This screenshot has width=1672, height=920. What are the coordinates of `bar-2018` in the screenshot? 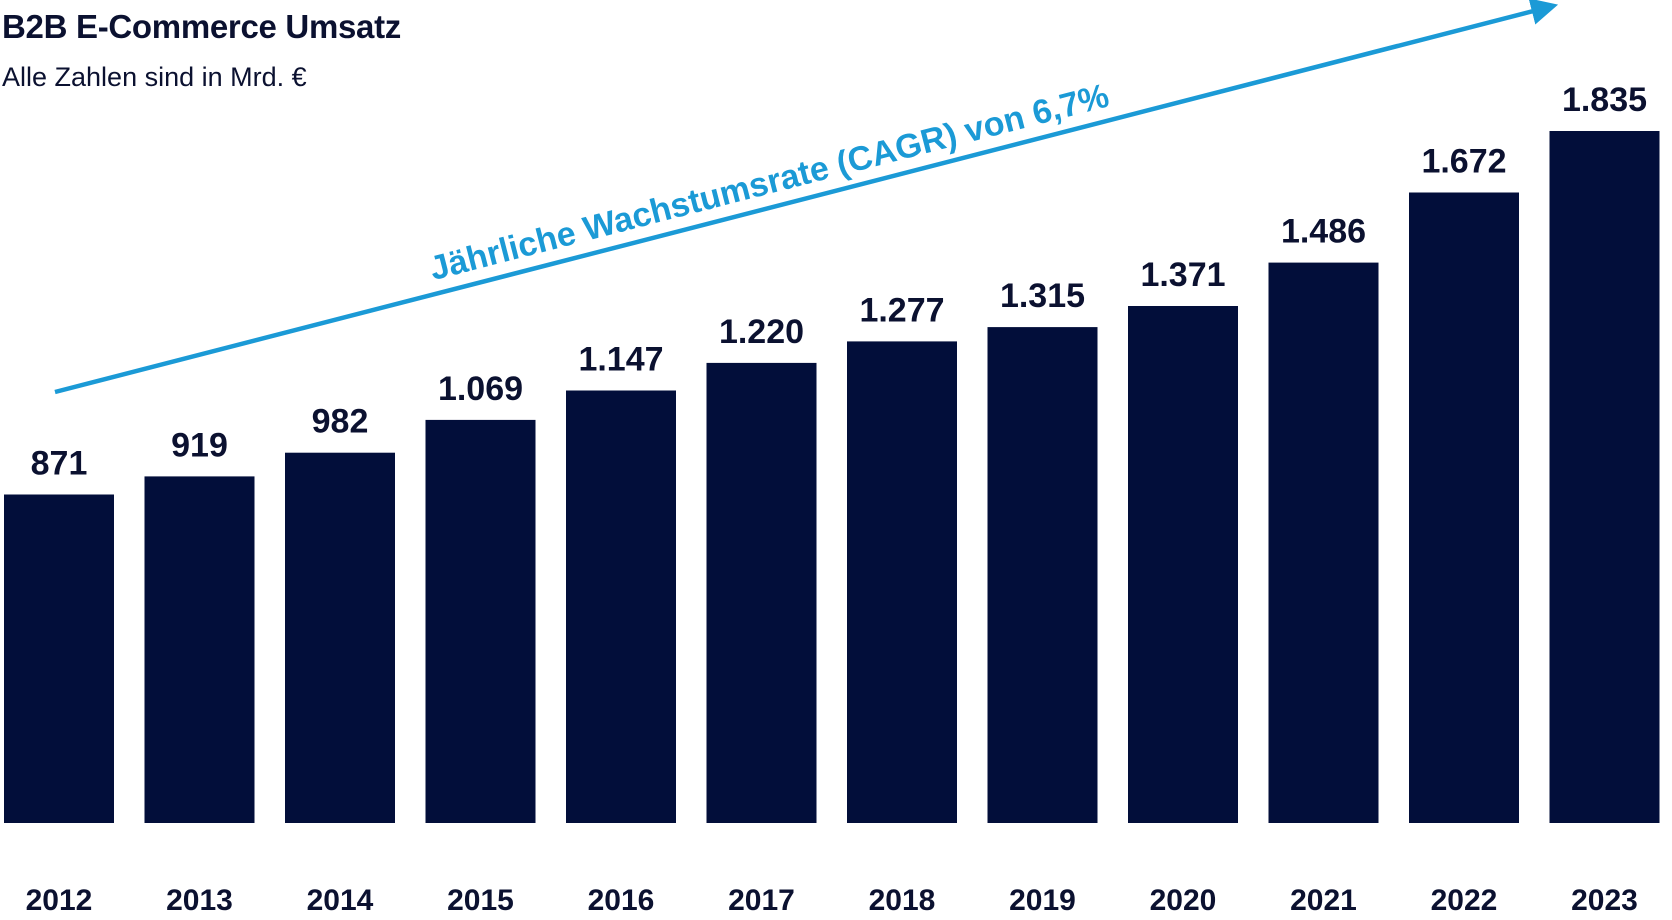 It's located at (902, 582).